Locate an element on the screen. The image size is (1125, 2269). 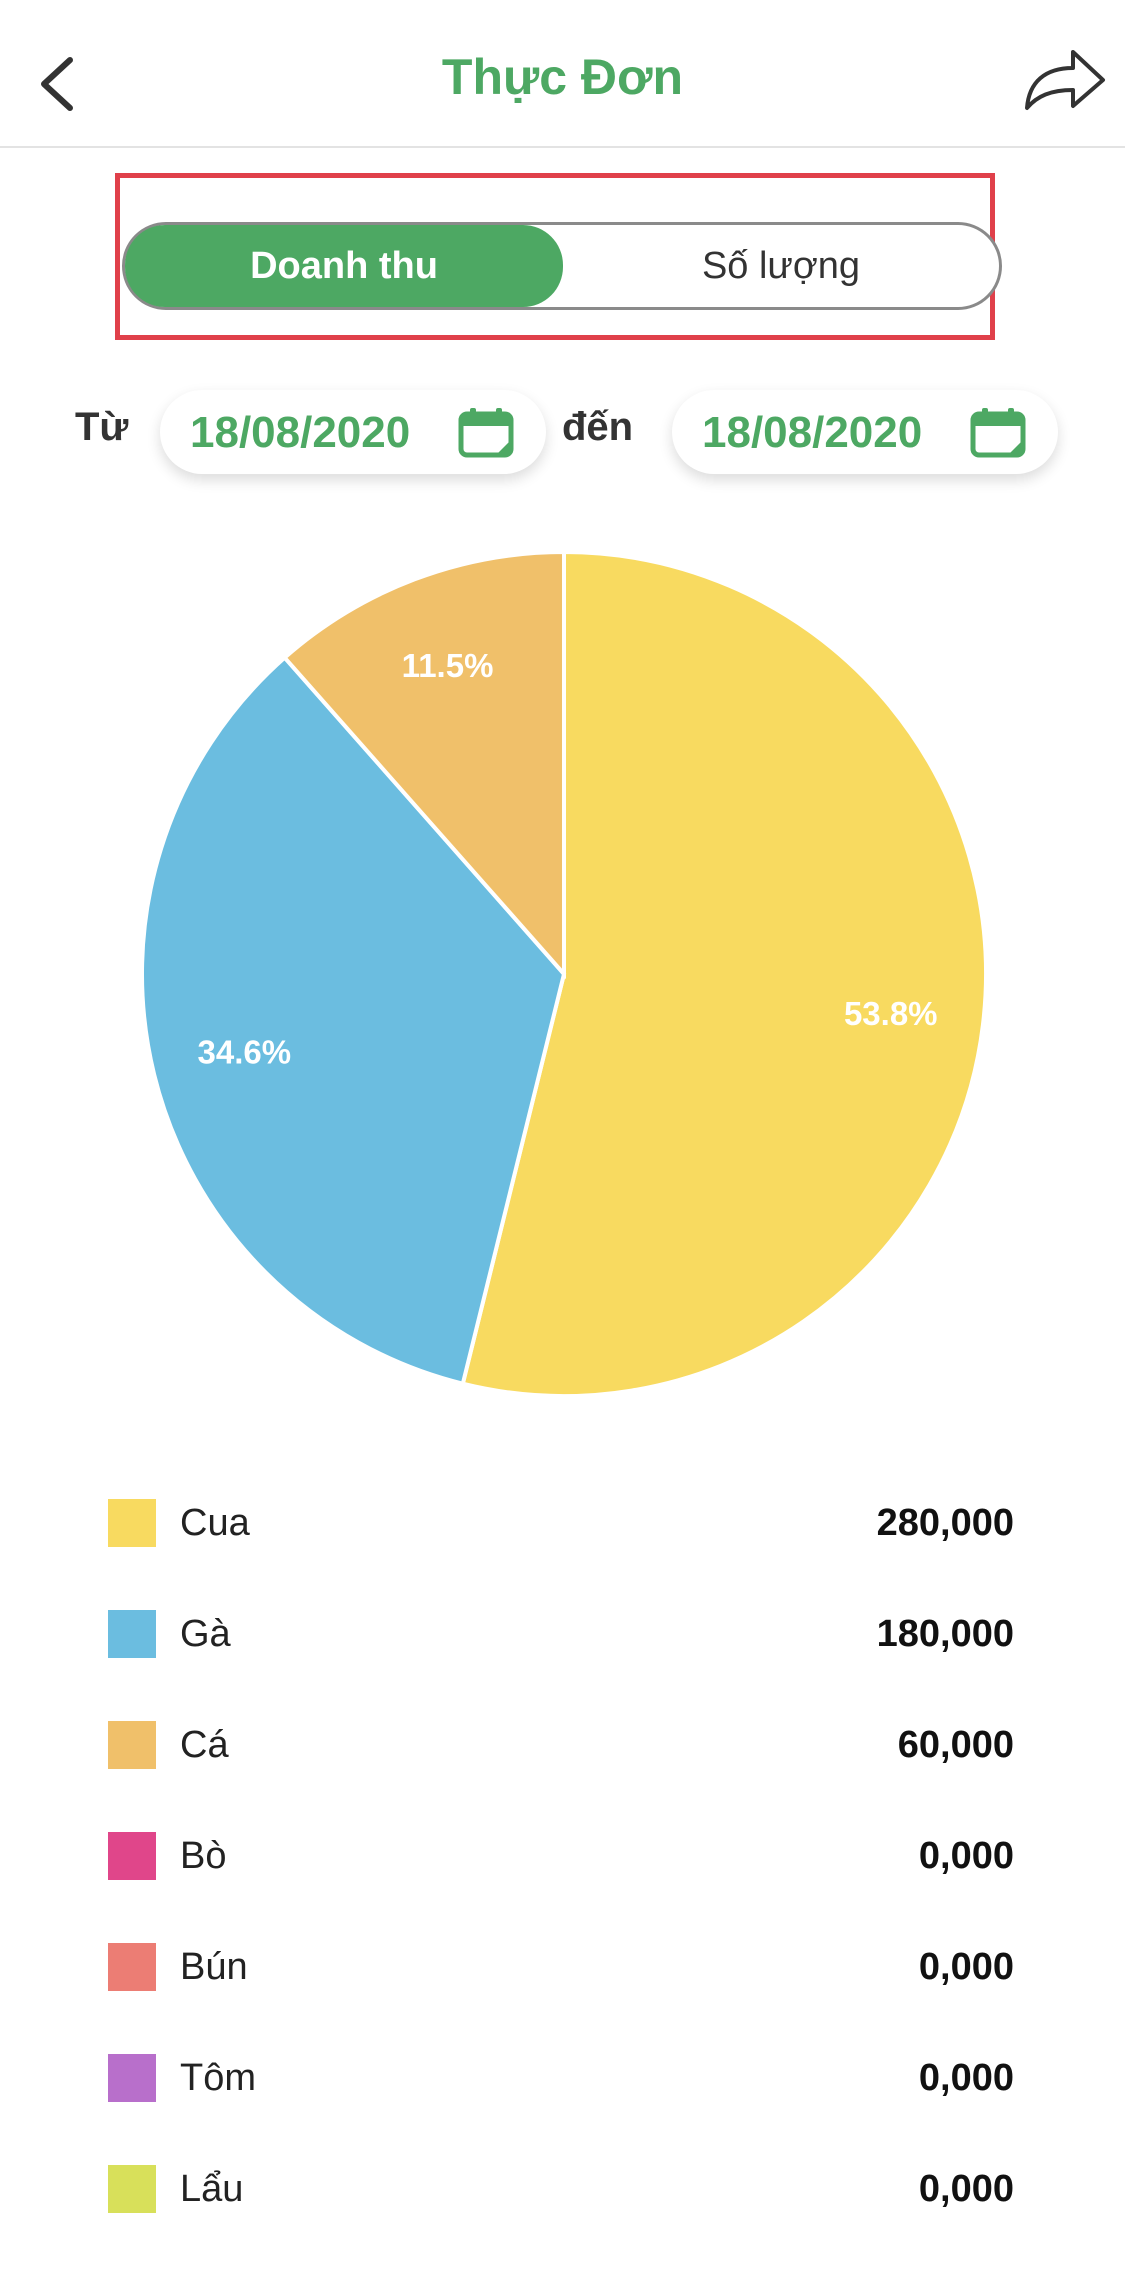
legend-item: Bò 0,000 is located at coordinates (561, 1860).